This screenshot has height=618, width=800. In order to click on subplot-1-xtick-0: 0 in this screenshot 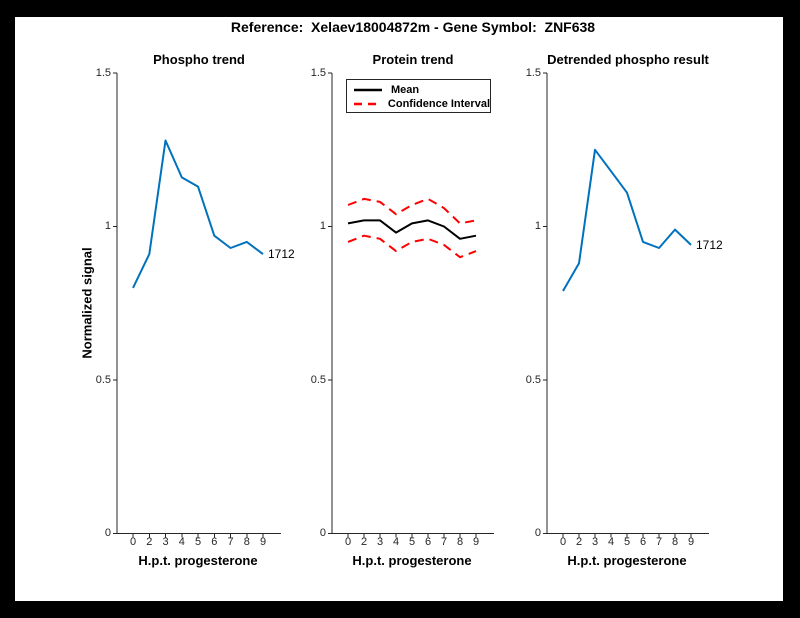, I will do `click(133, 542)`.